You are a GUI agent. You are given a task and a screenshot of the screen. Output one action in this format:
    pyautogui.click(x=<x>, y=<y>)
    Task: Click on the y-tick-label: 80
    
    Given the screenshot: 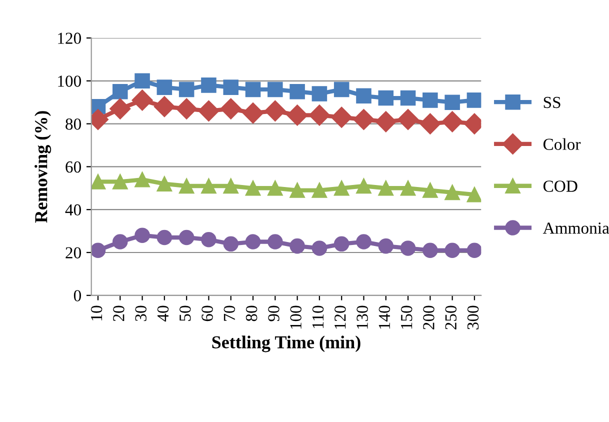 What is the action you would take?
    pyautogui.click(x=73, y=124)
    